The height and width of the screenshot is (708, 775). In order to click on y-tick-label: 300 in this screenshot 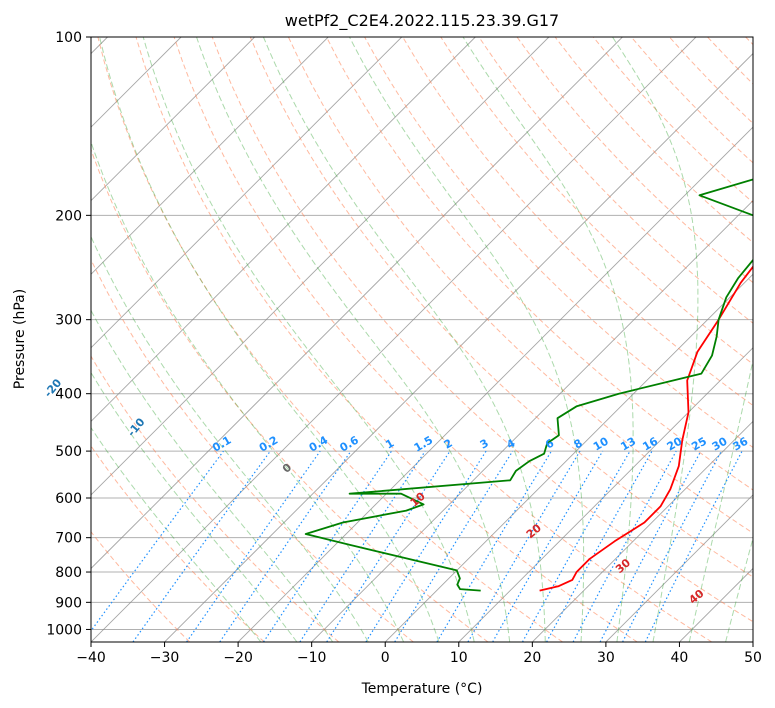, I will do `click(68, 321)`.